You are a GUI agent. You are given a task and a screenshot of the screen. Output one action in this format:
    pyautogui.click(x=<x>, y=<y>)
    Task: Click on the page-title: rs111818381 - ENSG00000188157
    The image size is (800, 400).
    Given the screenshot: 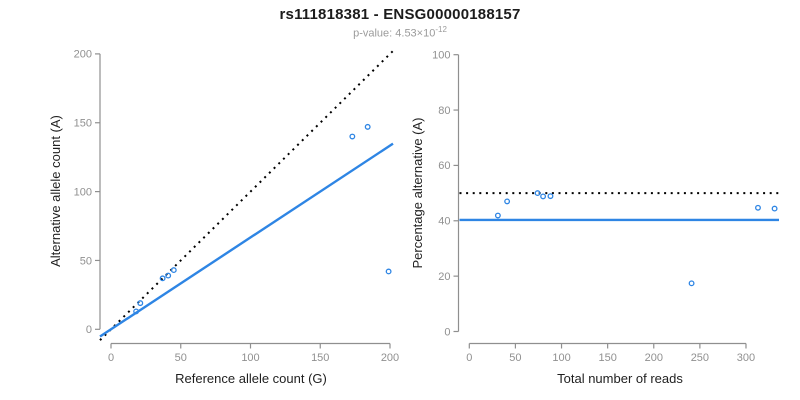 What is the action you would take?
    pyautogui.click(x=400, y=14)
    